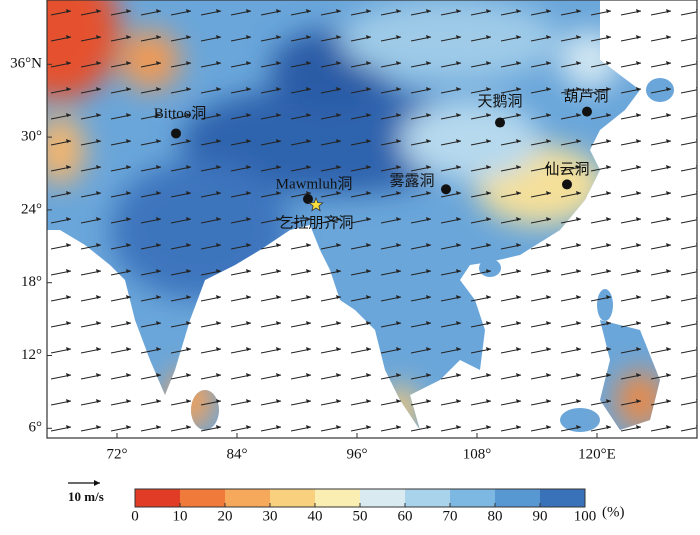 Image resolution: width=700 pixels, height=535 pixels. What do you see at coordinates (97, 483) in the screenshot?
I see `vector-scale-arrowhead` at bounding box center [97, 483].